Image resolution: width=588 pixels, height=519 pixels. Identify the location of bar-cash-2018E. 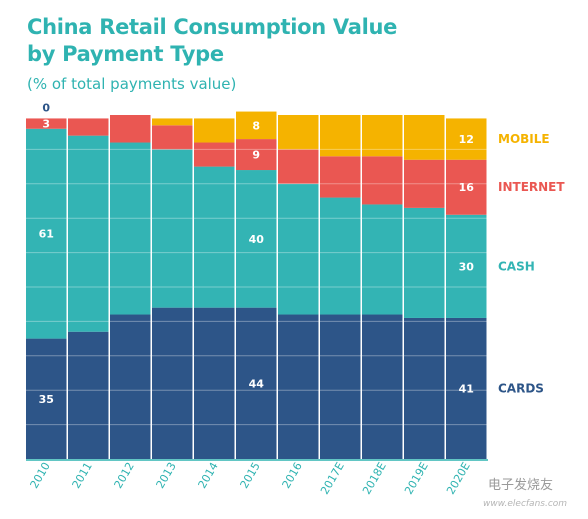
(382, 259).